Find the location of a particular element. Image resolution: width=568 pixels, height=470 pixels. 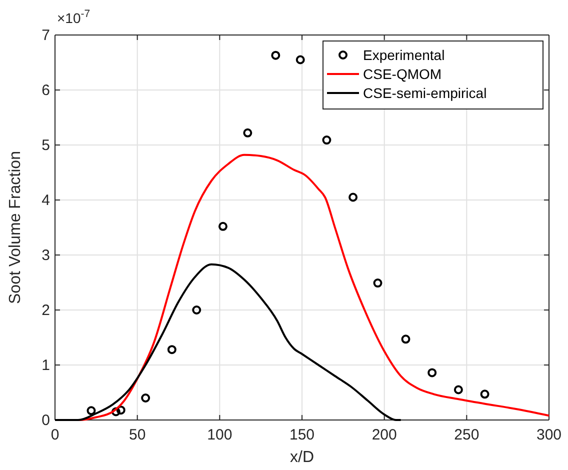

y-tick-label: 6 is located at coordinates (46, 90).